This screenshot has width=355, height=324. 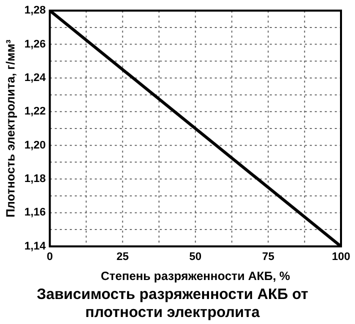 What do you see at coordinates (35, 112) in the screenshot?
I see `y-tick-label: 1,22` at bounding box center [35, 112].